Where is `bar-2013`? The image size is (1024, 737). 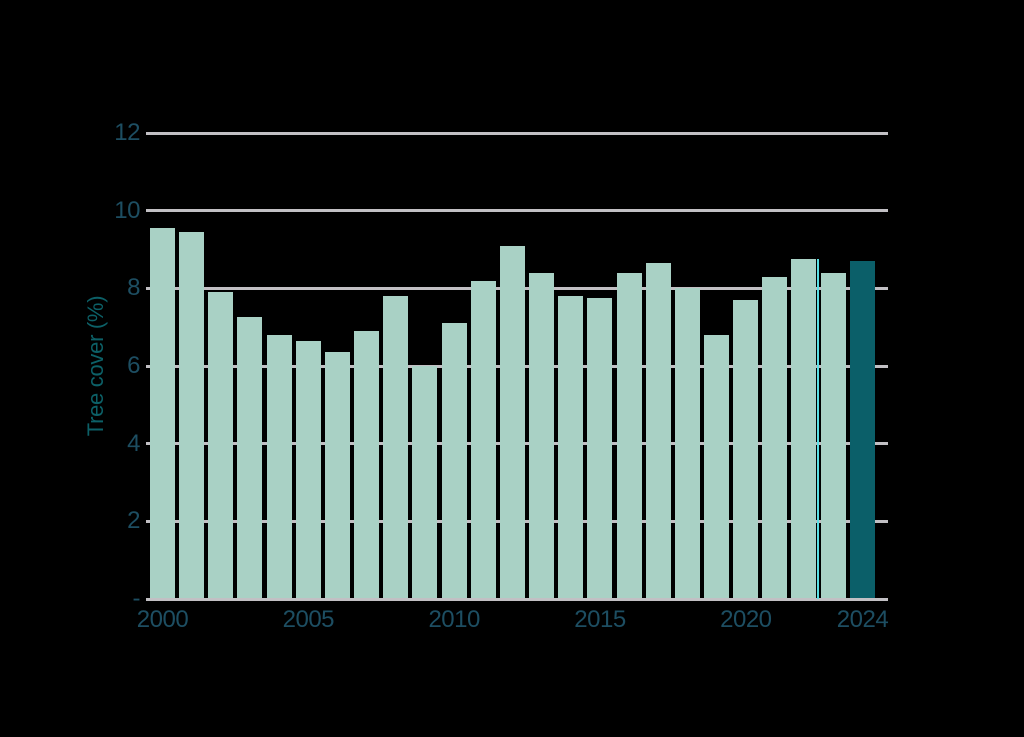 bar-2013 is located at coordinates (542, 435).